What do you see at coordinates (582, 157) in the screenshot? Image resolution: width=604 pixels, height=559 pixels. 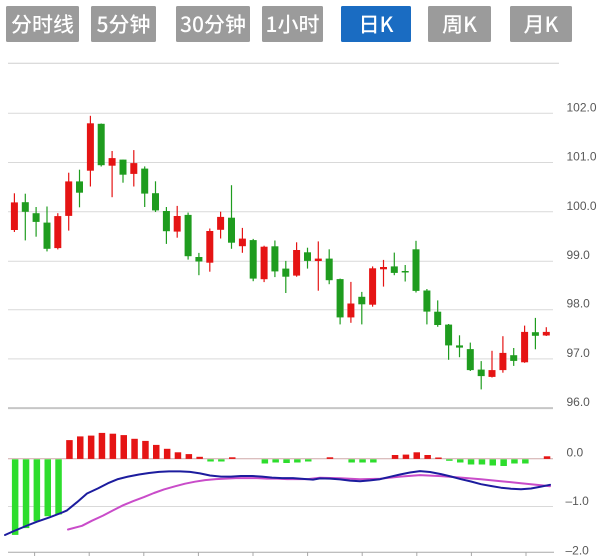 I see `svg-text: 101.0` at bounding box center [582, 157].